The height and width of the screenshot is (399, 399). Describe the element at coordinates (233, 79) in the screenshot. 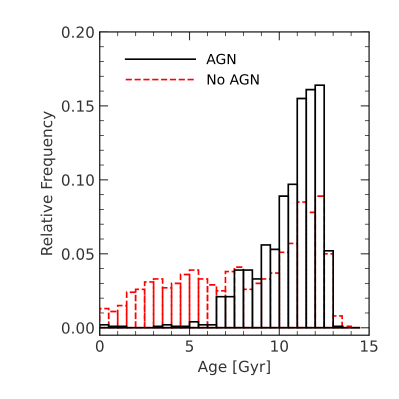

I see `legend-label: No AGN` at that location.